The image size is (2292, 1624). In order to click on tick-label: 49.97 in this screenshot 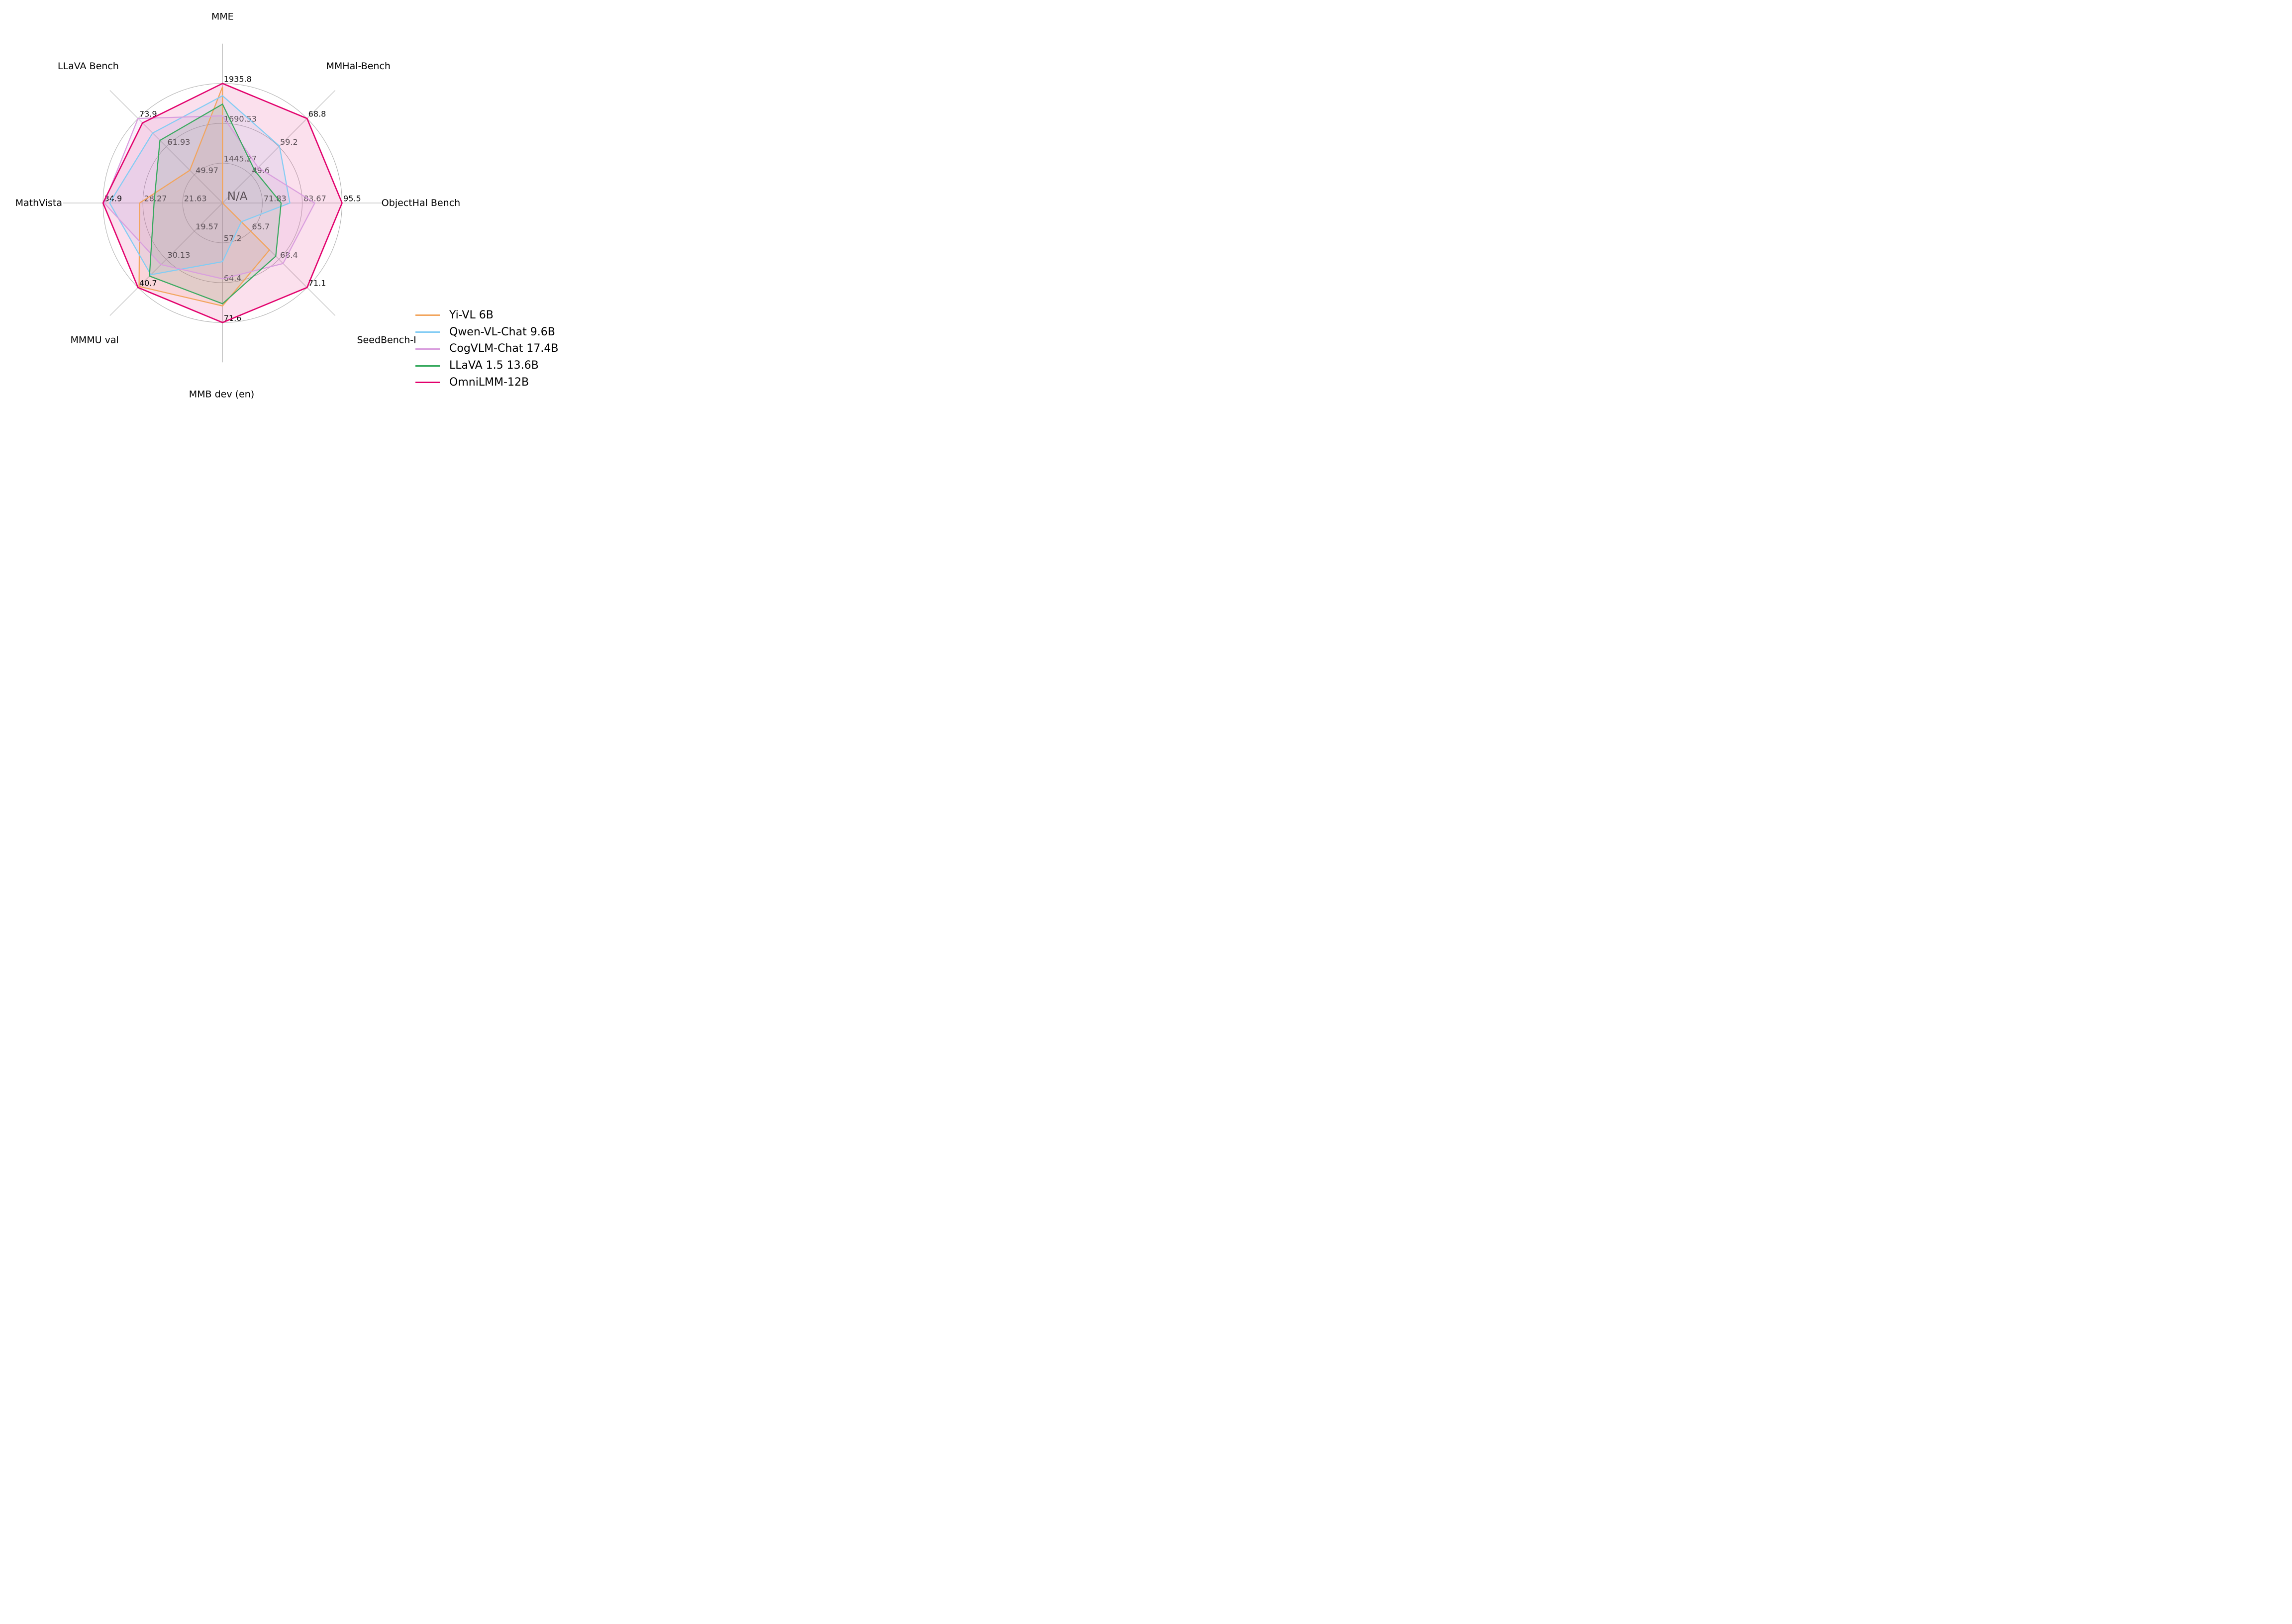, I will do `click(207, 171)`.